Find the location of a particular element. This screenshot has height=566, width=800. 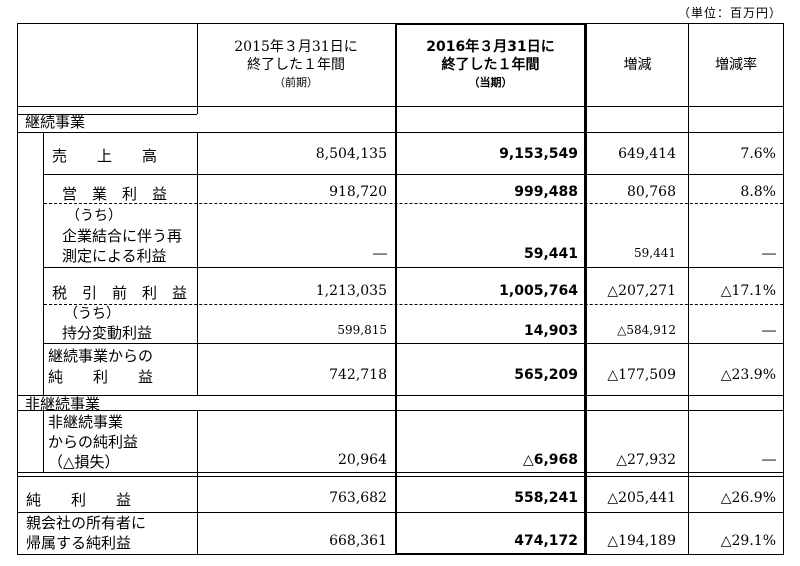

header-prev-line1: 2015年３月31日に is located at coordinates (296, 47).